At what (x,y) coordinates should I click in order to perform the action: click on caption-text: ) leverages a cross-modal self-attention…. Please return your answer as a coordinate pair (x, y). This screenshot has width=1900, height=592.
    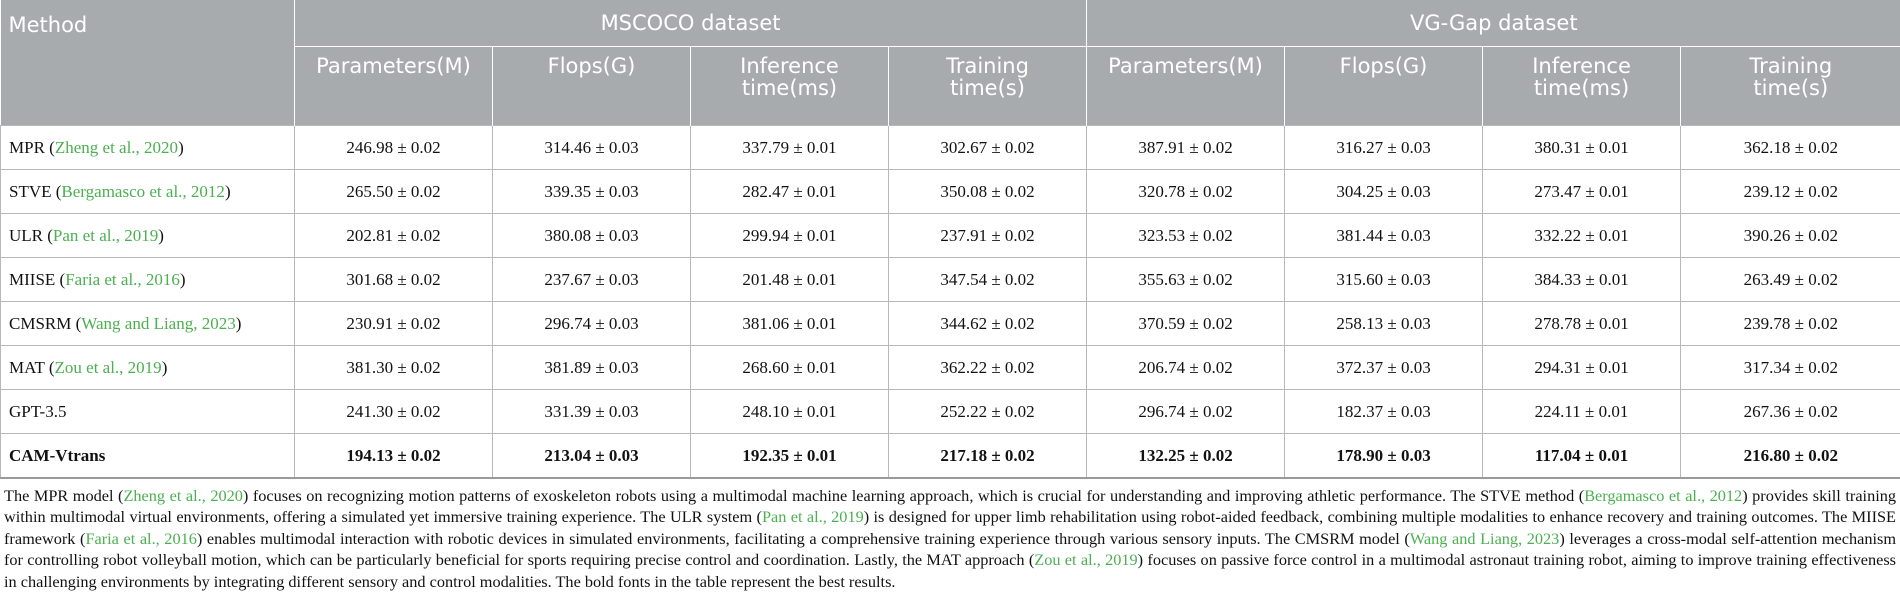
    Looking at the image, I should click on (950, 549).